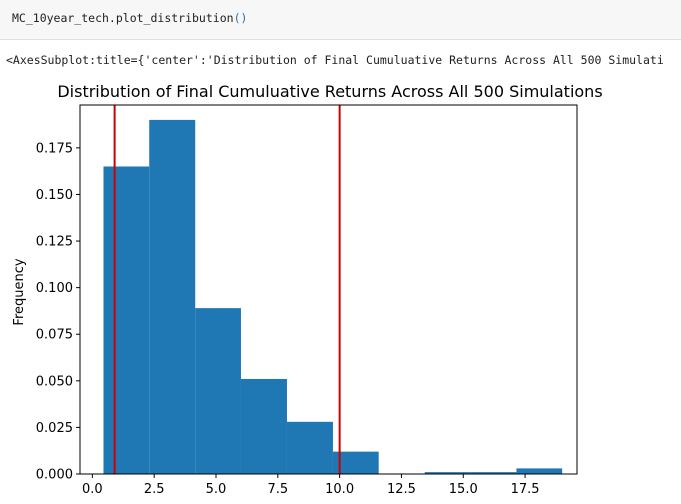 The height and width of the screenshot is (504, 681). What do you see at coordinates (525, 489) in the screenshot?
I see `x-tick-label: 17.5` at bounding box center [525, 489].